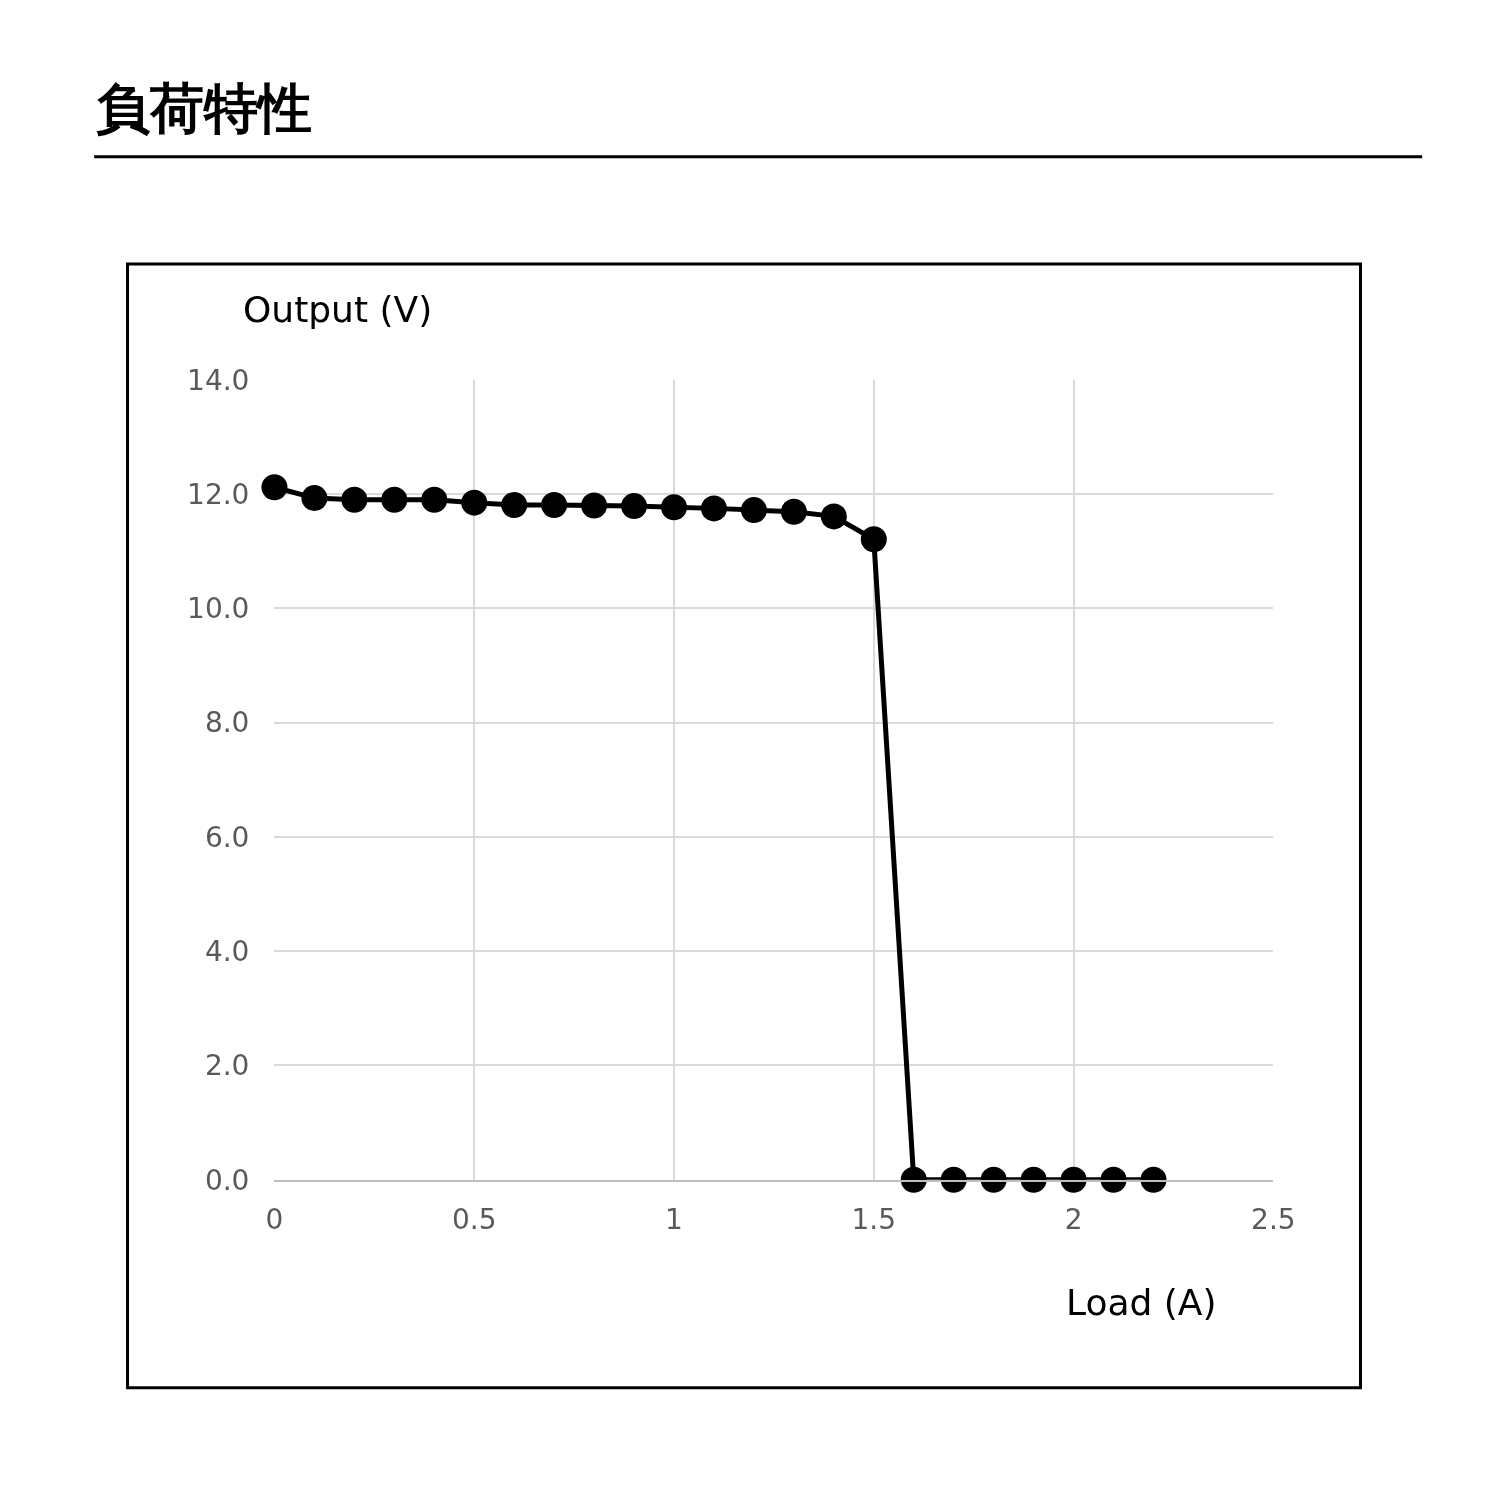  I want to click on y-tick-label: 2.0, so click(227, 1066).